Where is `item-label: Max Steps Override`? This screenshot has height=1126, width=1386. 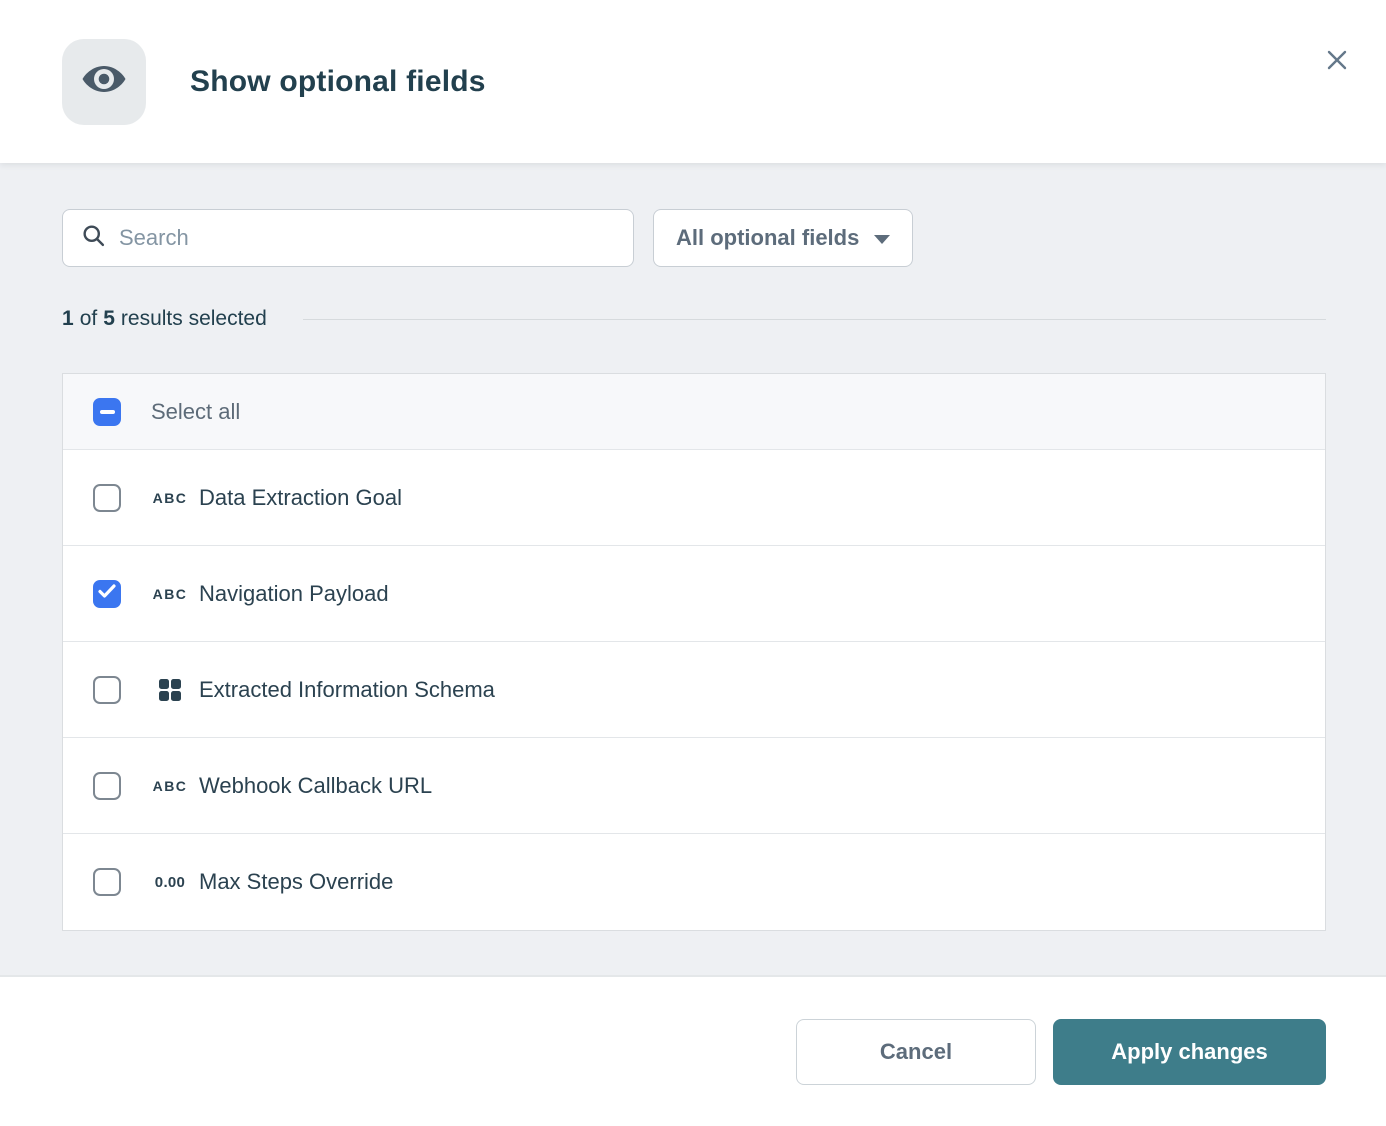
item-label: Max Steps Override is located at coordinates (296, 881).